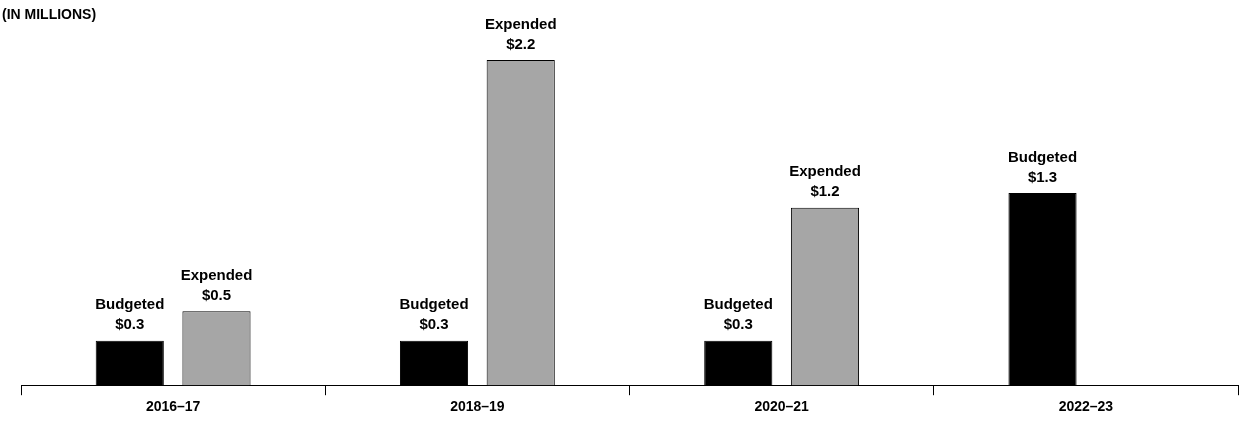 The height and width of the screenshot is (424, 1239). What do you see at coordinates (477, 406) in the screenshot?
I see `x-tick-label: 2018–19` at bounding box center [477, 406].